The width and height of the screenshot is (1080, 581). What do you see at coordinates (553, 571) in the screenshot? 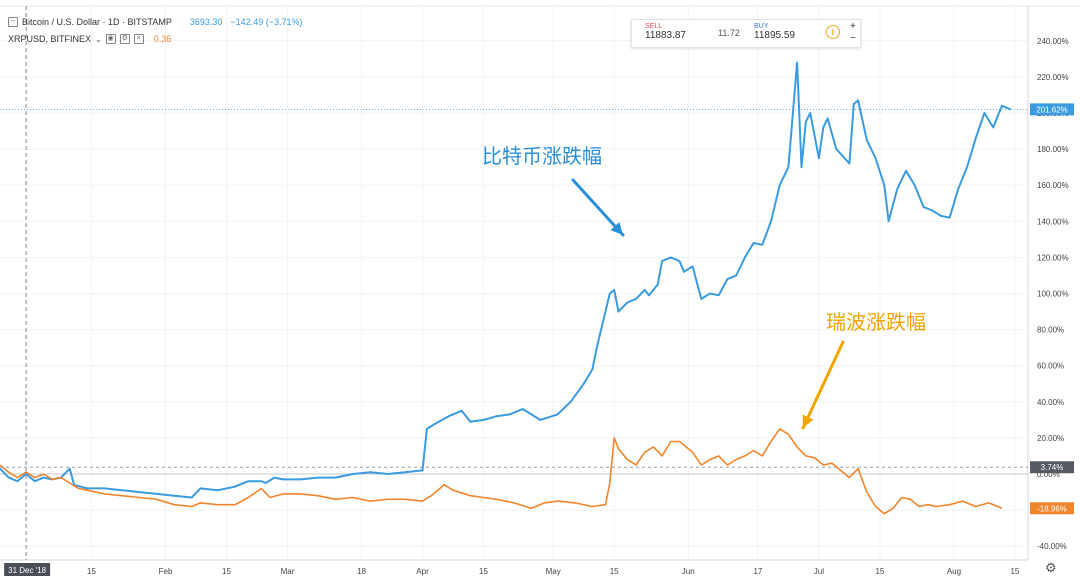
I see `x-tick-label: May` at bounding box center [553, 571].